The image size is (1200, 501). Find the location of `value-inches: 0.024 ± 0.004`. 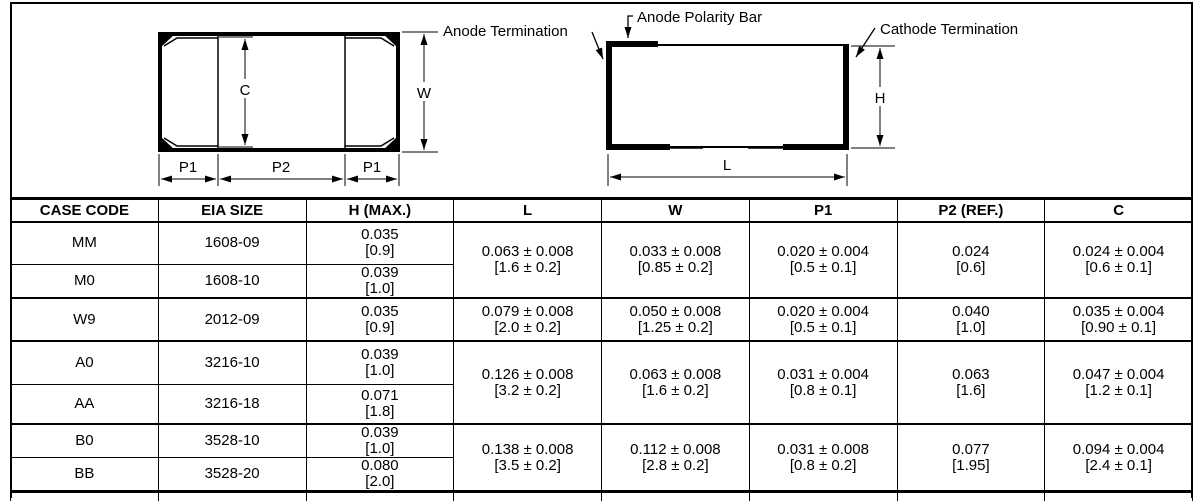

value-inches: 0.024 ± 0.004 is located at coordinates (1118, 252).